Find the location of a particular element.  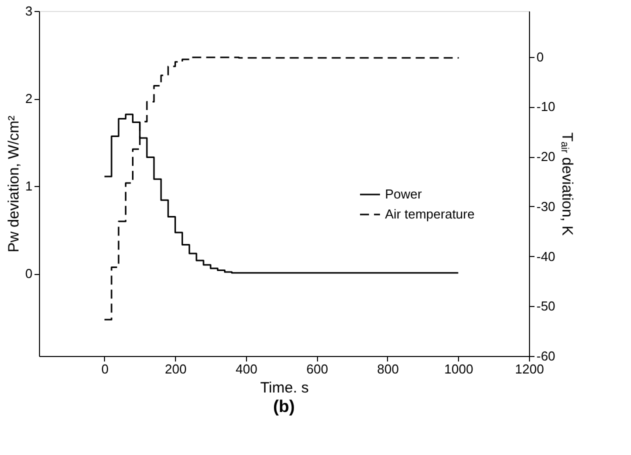

y-tick-label: 3 is located at coordinates (28, 11).